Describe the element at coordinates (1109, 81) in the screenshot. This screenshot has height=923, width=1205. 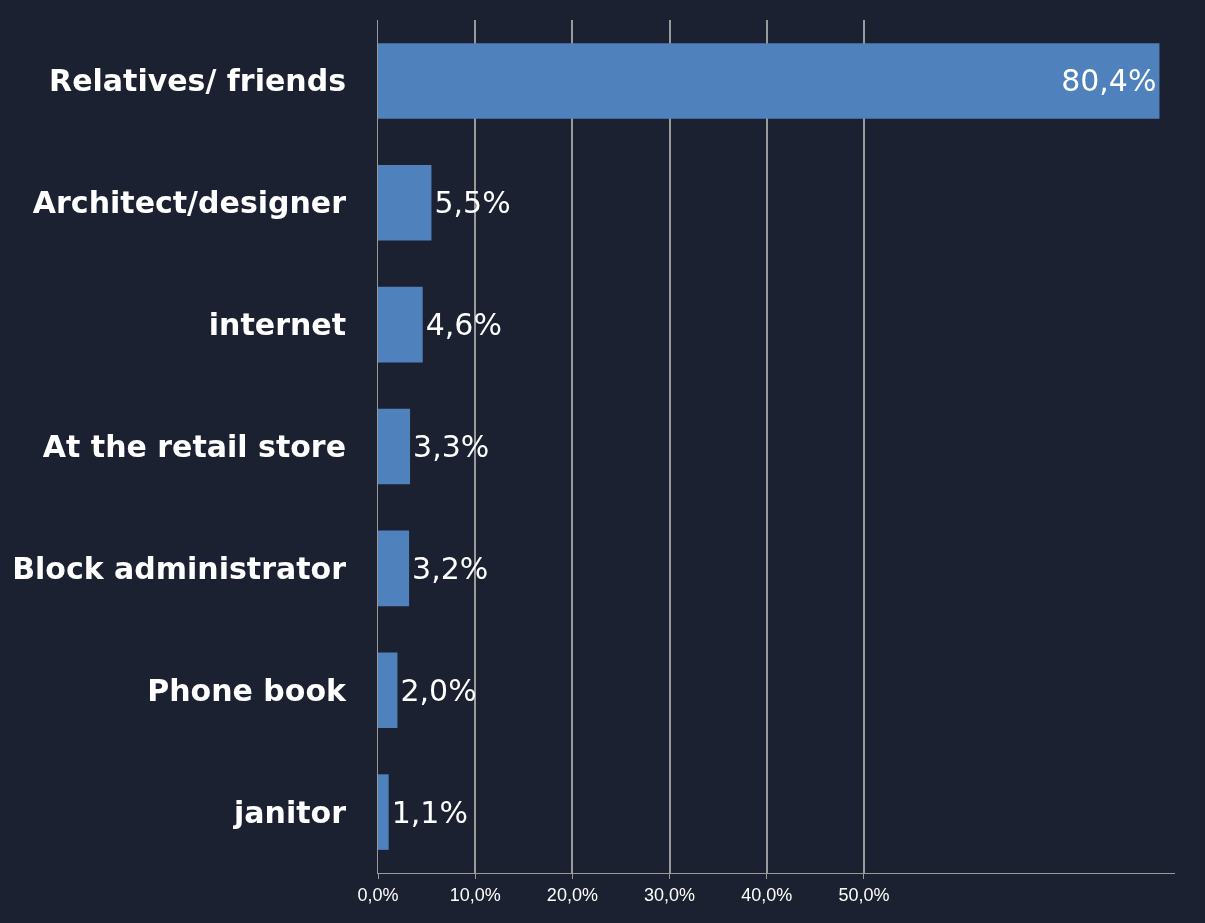
I see `data-label: 80,4%` at that location.